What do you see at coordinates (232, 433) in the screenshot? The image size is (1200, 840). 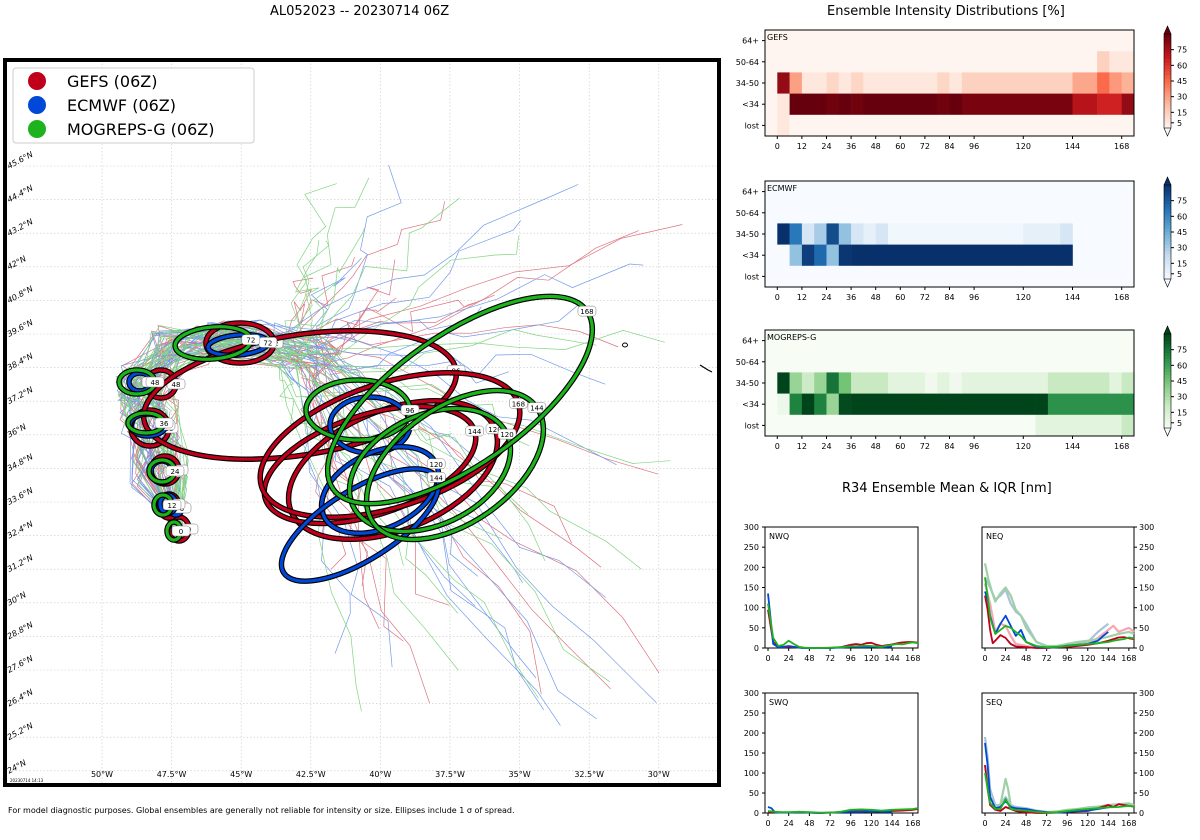 I see `track-ecmwf` at bounding box center [232, 433].